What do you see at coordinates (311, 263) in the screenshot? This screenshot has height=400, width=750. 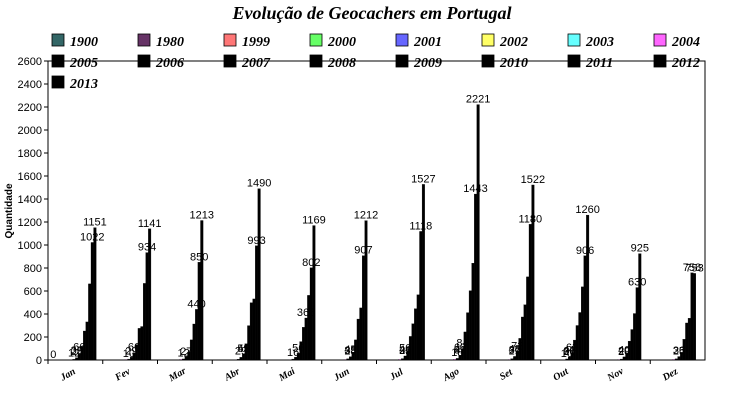 I see `data-label: 802` at bounding box center [311, 263].